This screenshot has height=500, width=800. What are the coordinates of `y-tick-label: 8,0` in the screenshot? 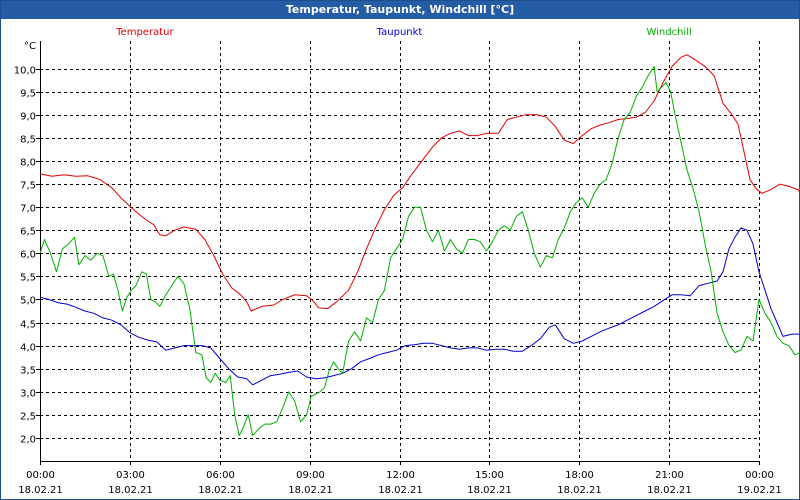 It's located at (28, 163).